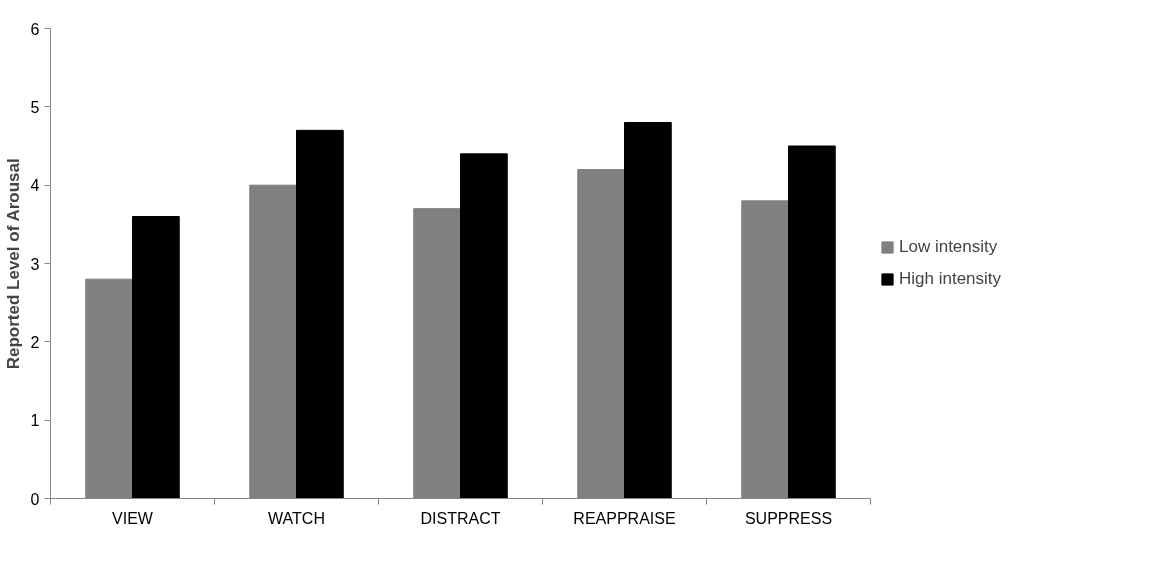 This screenshot has height=578, width=1157. What do you see at coordinates (35, 499) in the screenshot?
I see `y-tick-label: 0` at bounding box center [35, 499].